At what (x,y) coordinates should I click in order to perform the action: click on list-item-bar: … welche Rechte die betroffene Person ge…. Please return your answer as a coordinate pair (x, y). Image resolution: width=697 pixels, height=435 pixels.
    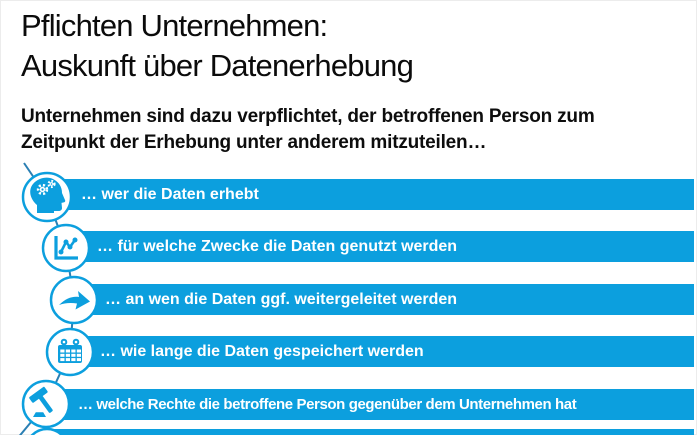
    Looking at the image, I should click on (370, 404).